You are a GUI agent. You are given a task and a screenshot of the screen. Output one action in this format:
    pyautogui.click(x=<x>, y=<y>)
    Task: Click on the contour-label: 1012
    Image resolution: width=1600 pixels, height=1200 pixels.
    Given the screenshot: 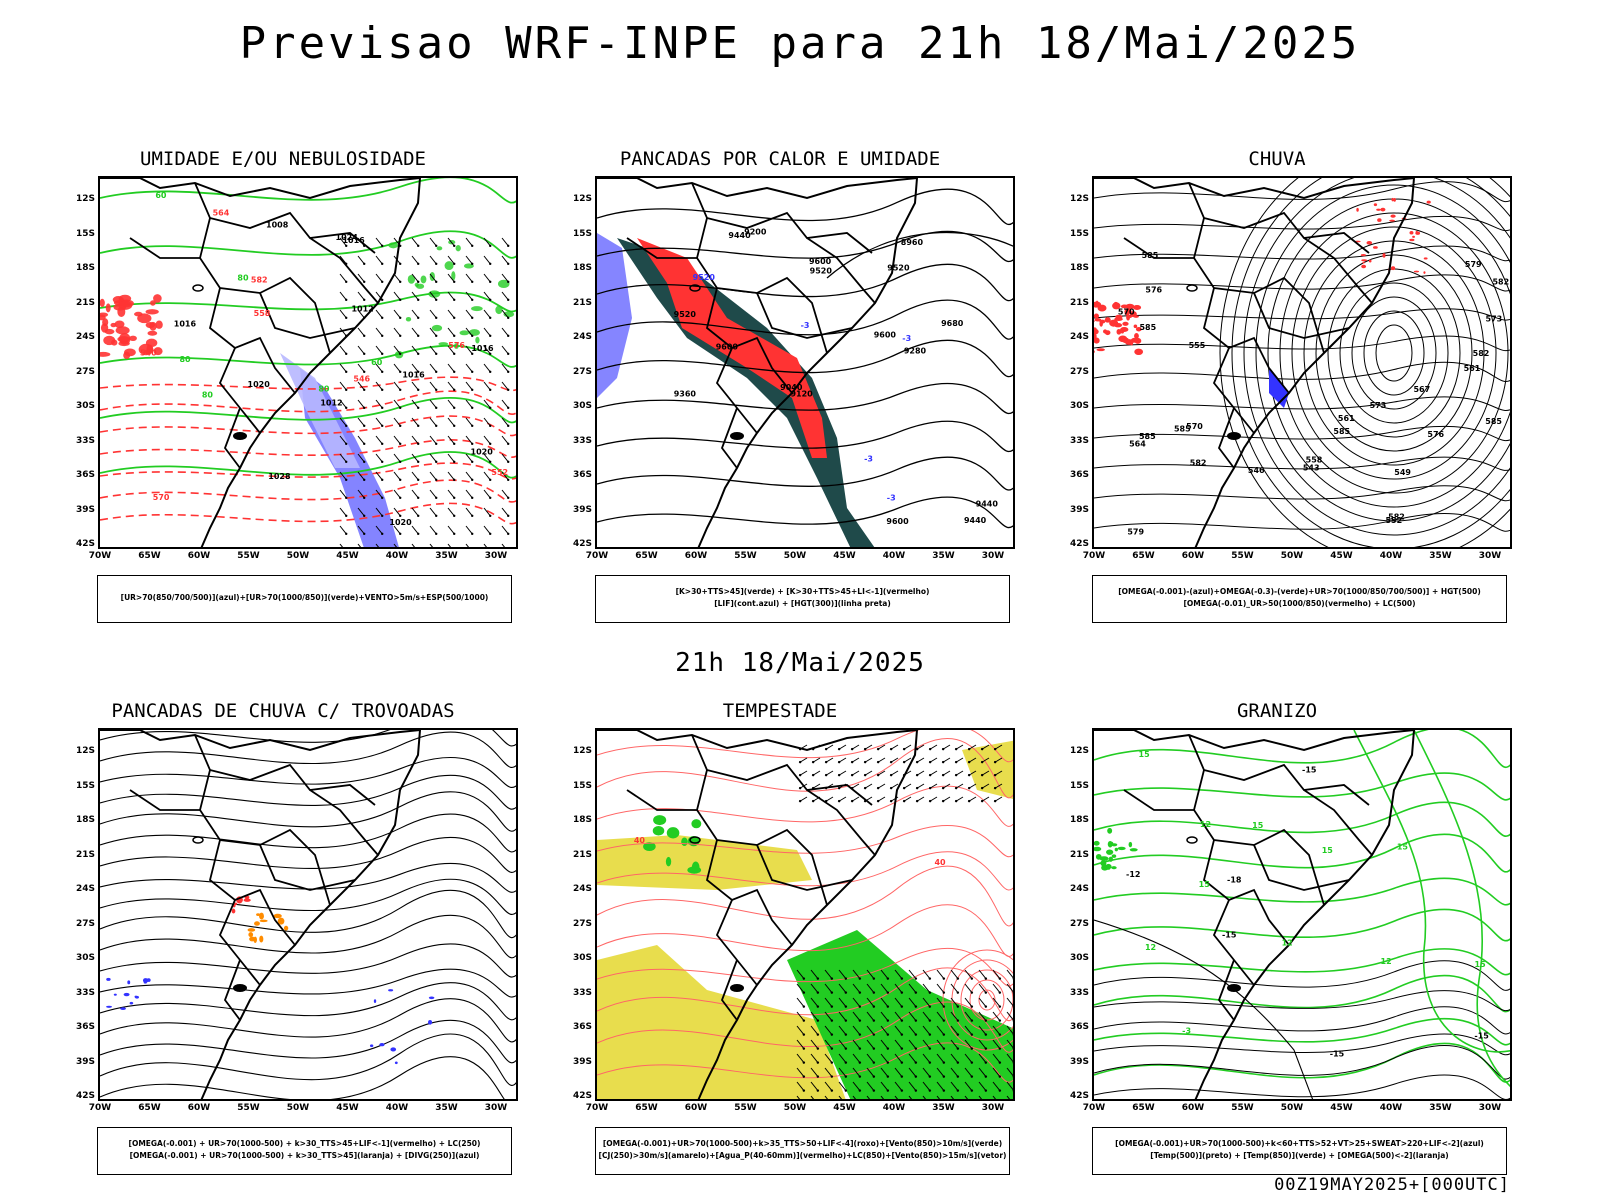 What is the action you would take?
    pyautogui.click(x=331, y=402)
    